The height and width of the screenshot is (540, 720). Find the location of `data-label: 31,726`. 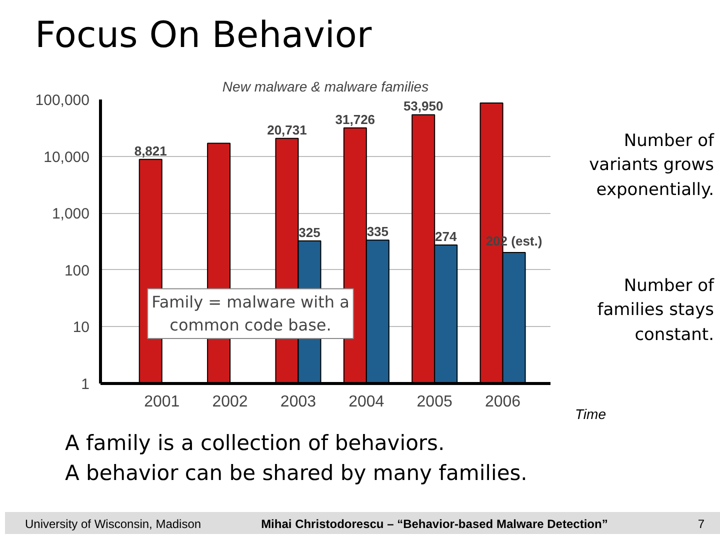

data-label: 31,726 is located at coordinates (355, 119).